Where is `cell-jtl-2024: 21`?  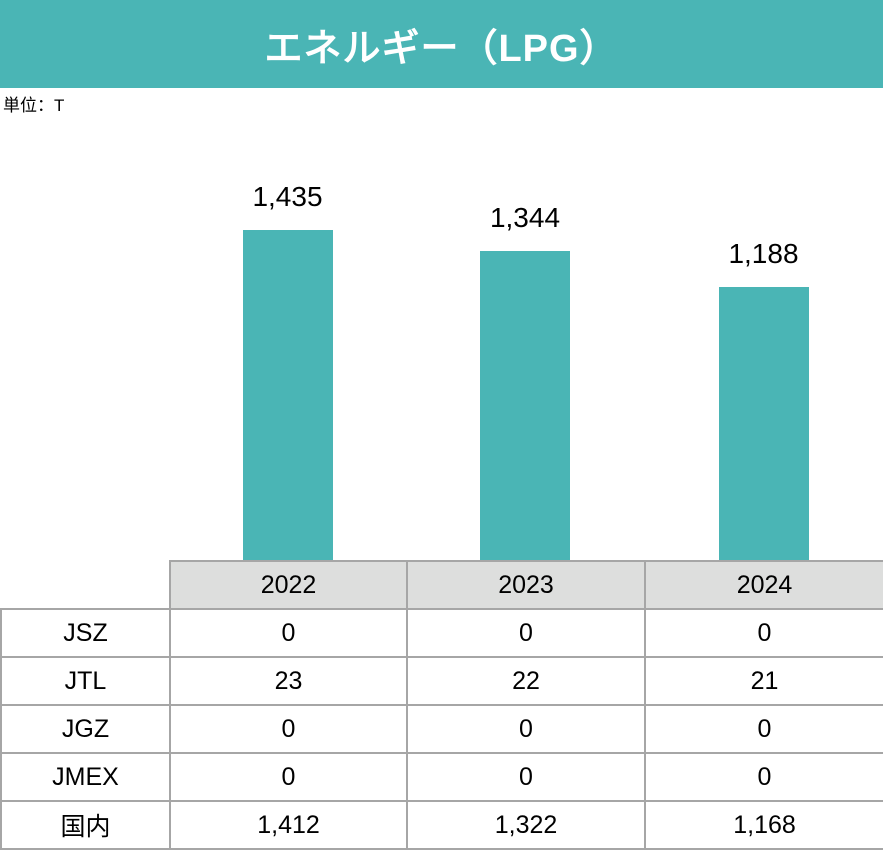
cell-jtl-2024: 21 is located at coordinates (763, 681).